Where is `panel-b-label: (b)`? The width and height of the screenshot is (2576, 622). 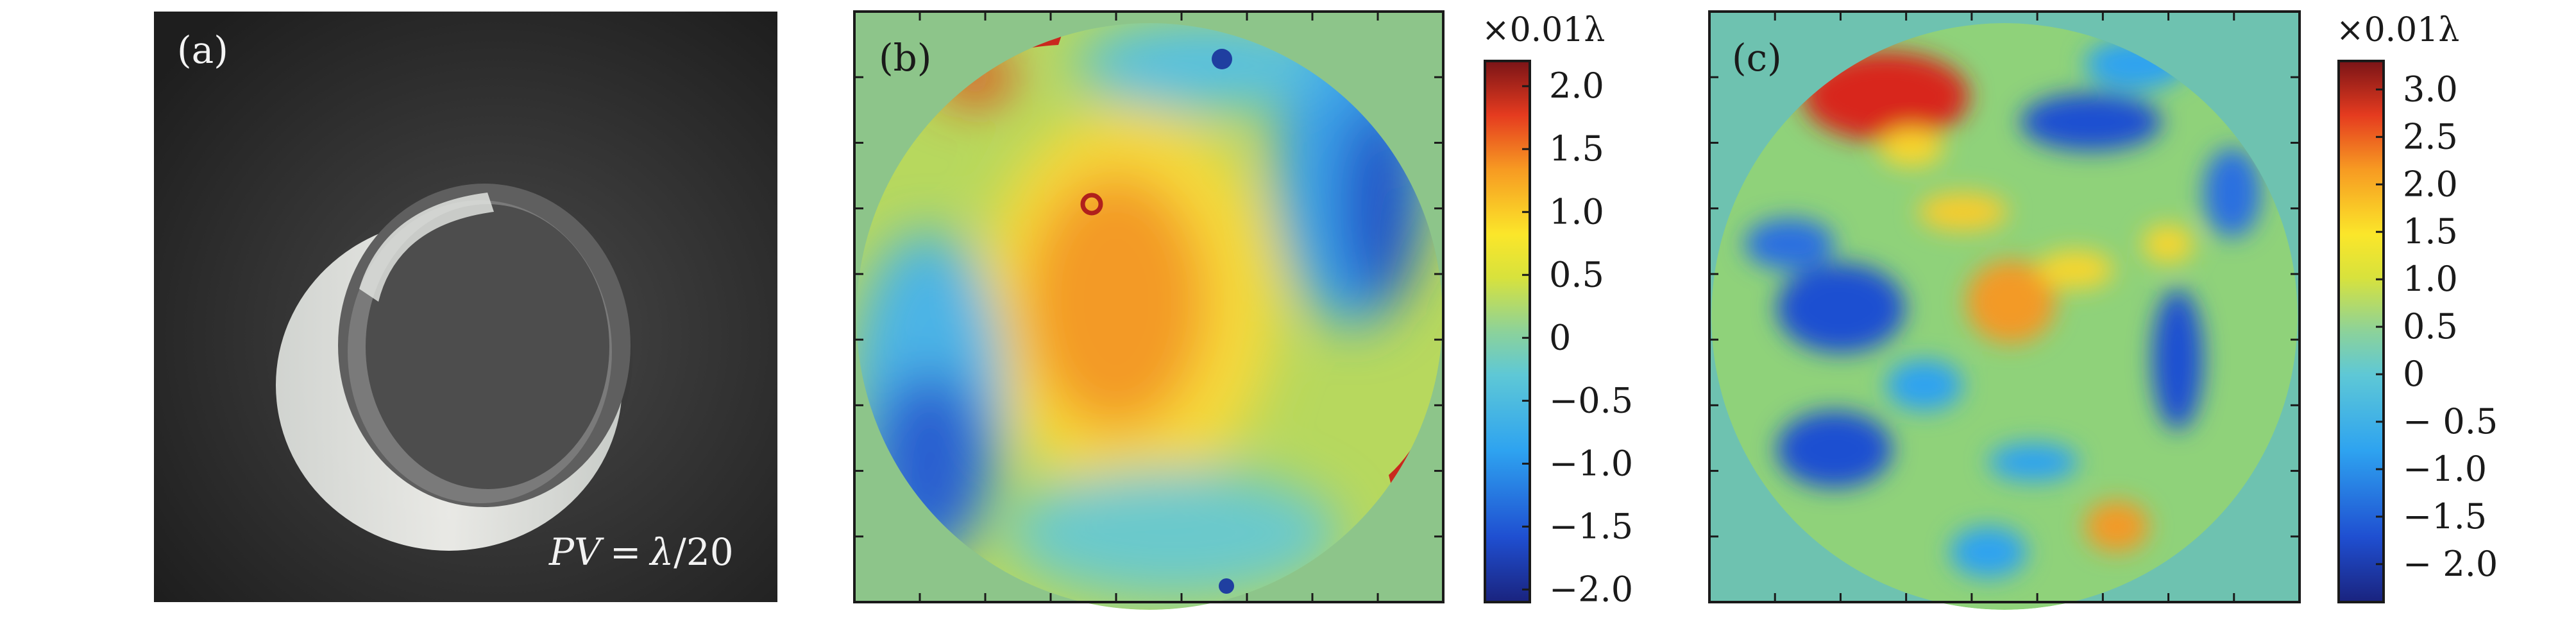 panel-b-label: (b) is located at coordinates (905, 58).